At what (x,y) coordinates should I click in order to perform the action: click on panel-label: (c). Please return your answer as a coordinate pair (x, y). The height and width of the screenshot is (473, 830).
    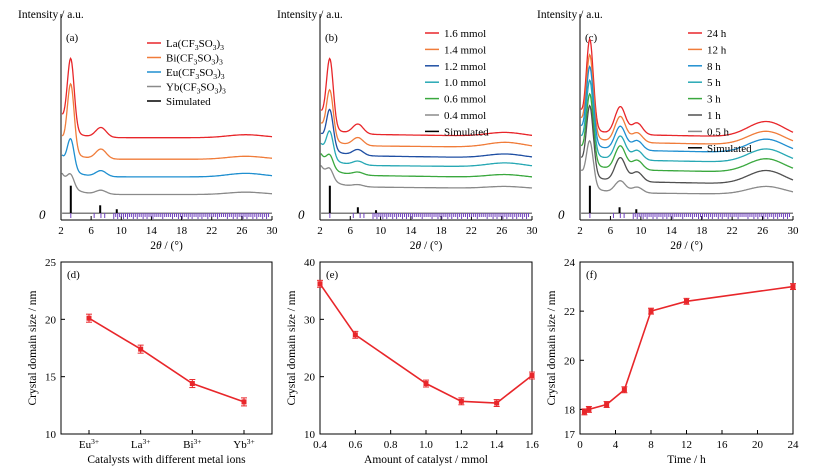
    Looking at the image, I should click on (591, 38).